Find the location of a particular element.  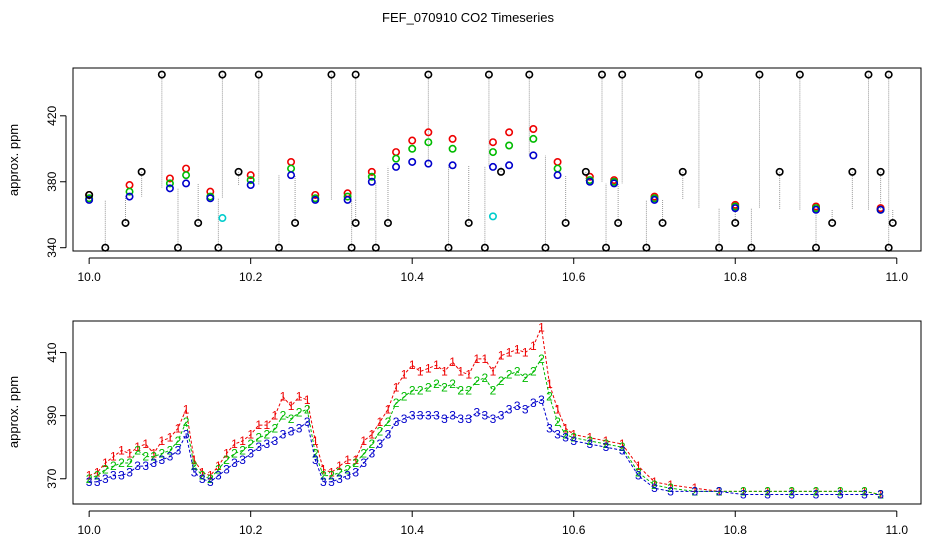

x-tick-label: 10.2 is located at coordinates (251, 530).